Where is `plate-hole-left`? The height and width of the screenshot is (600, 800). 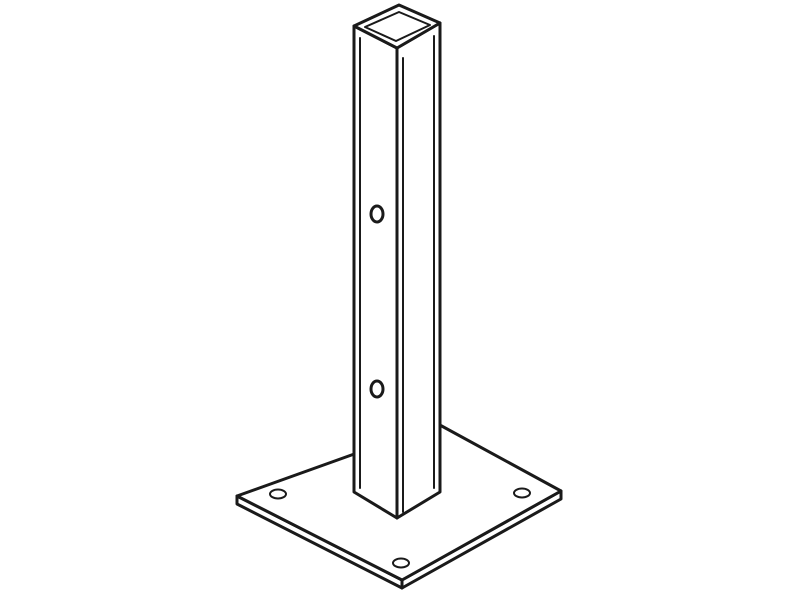
plate-hole-left is located at coordinates (278, 494).